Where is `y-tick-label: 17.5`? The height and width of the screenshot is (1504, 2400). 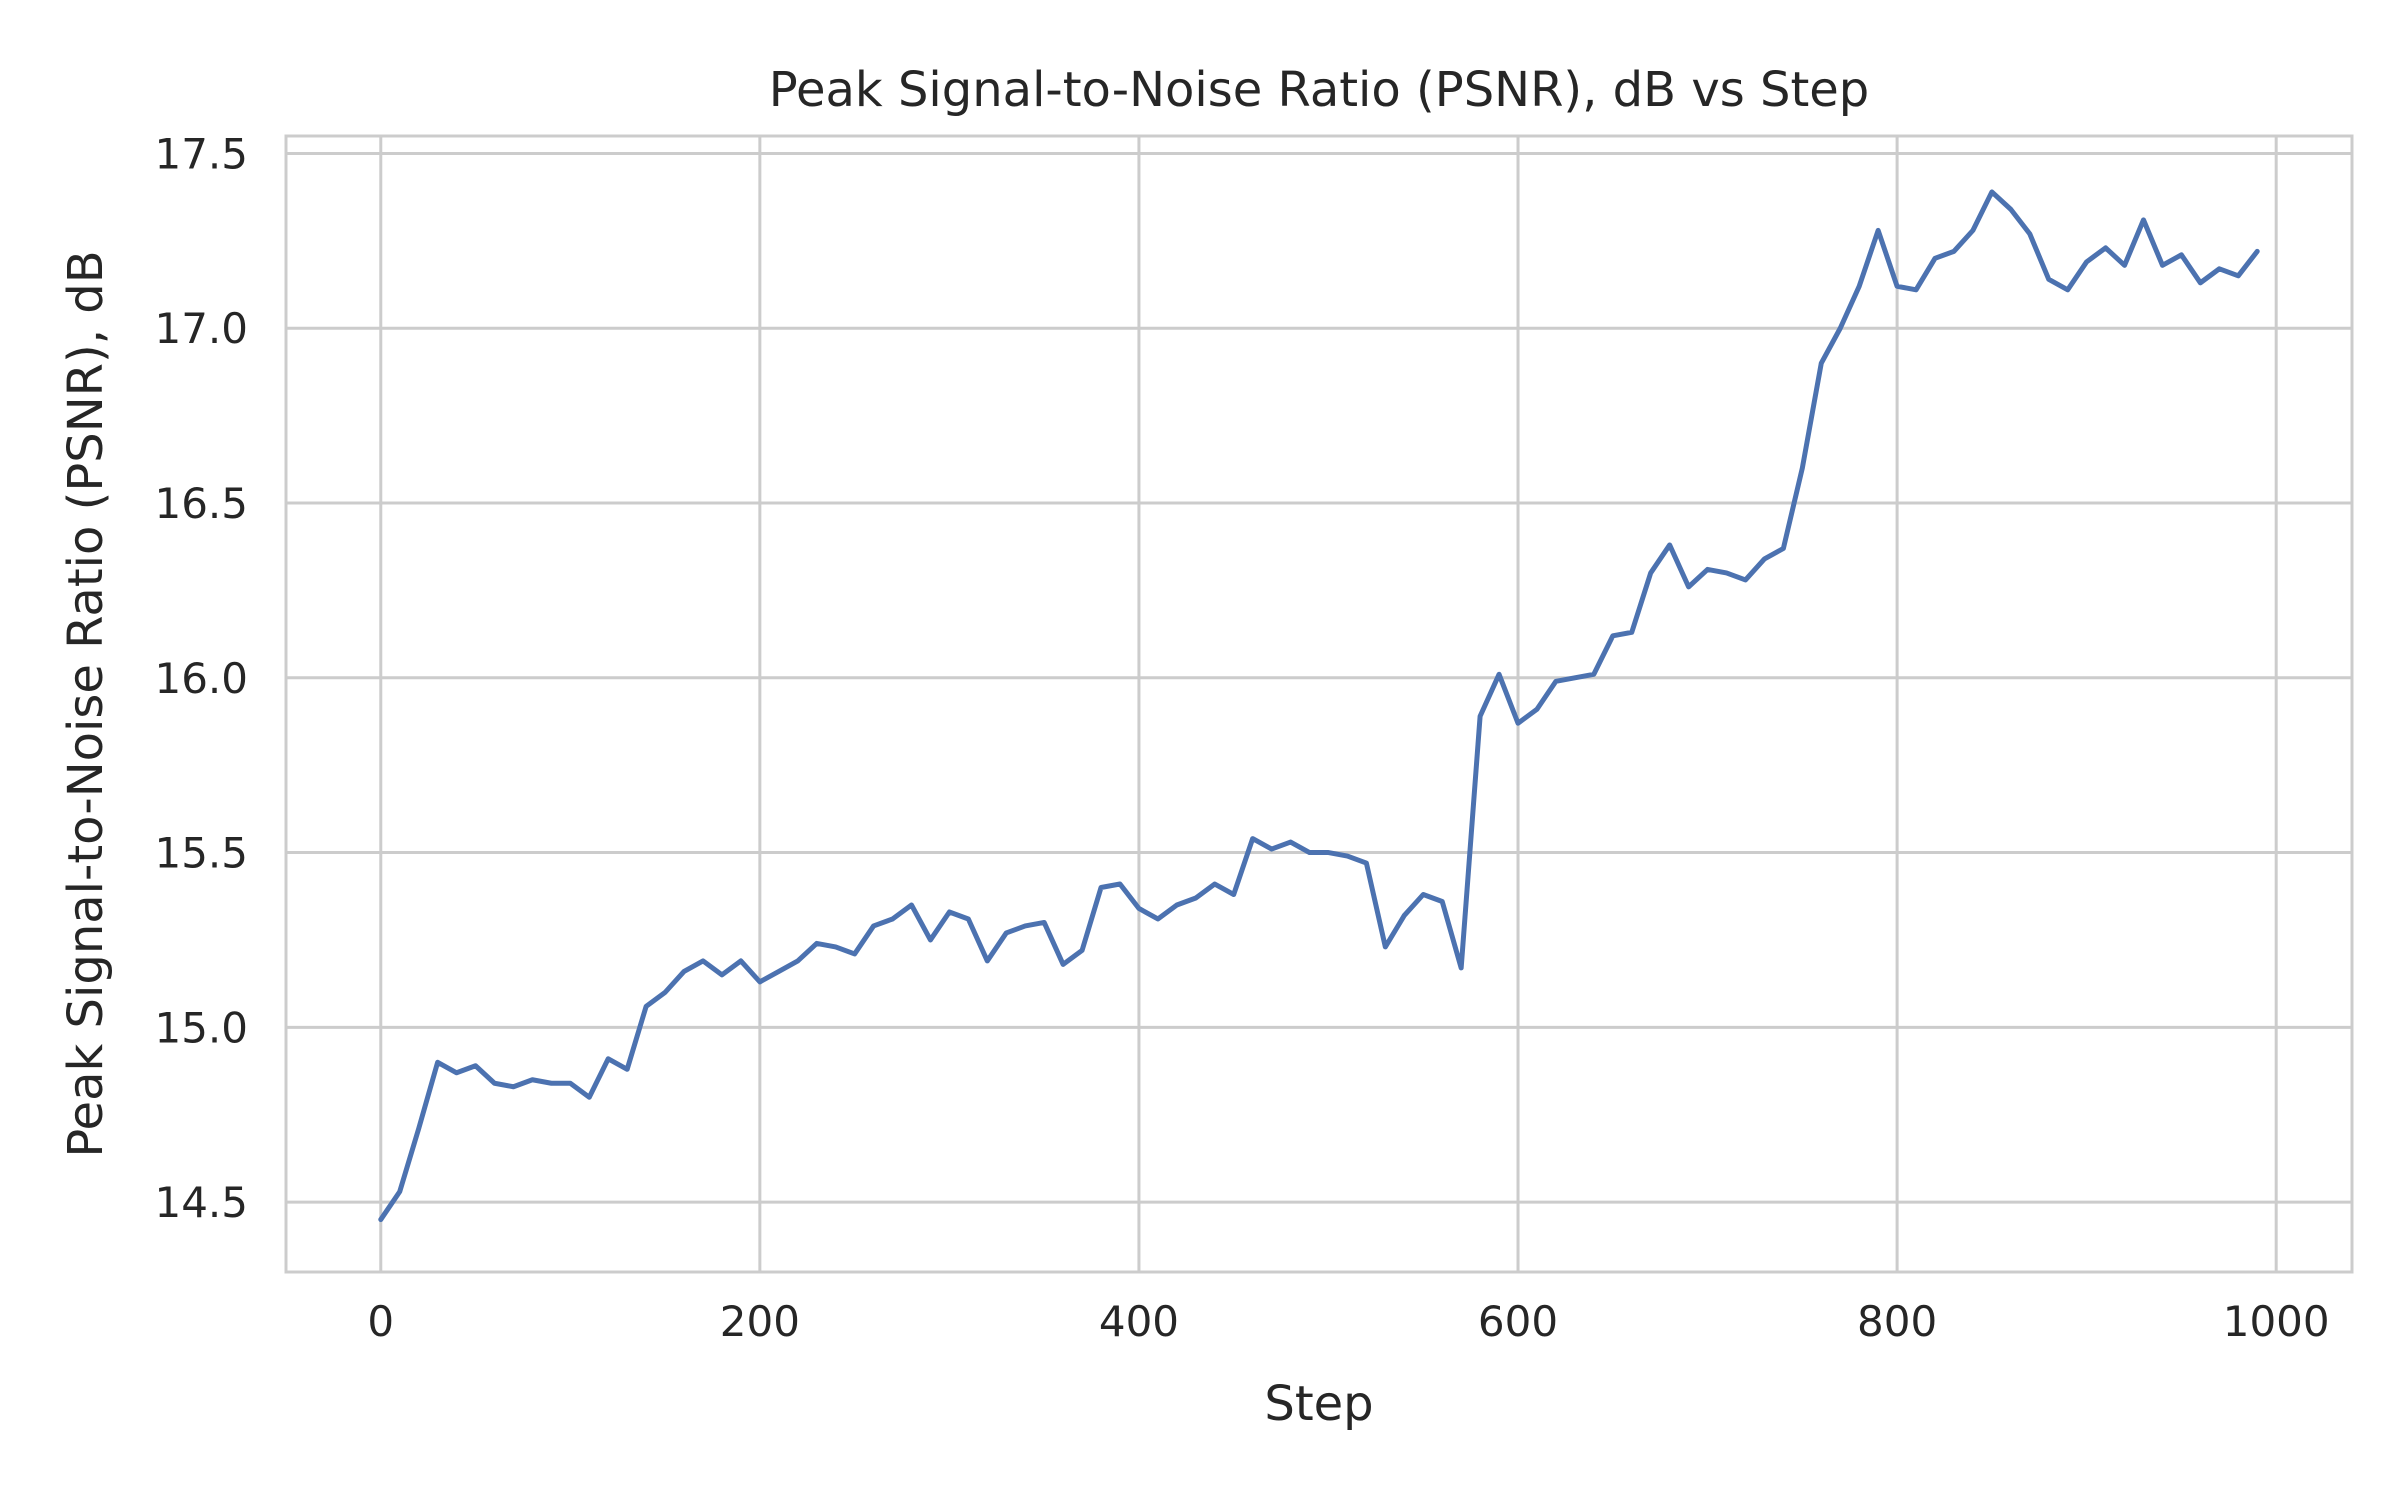
y-tick-label: 17.5 is located at coordinates (201, 153).